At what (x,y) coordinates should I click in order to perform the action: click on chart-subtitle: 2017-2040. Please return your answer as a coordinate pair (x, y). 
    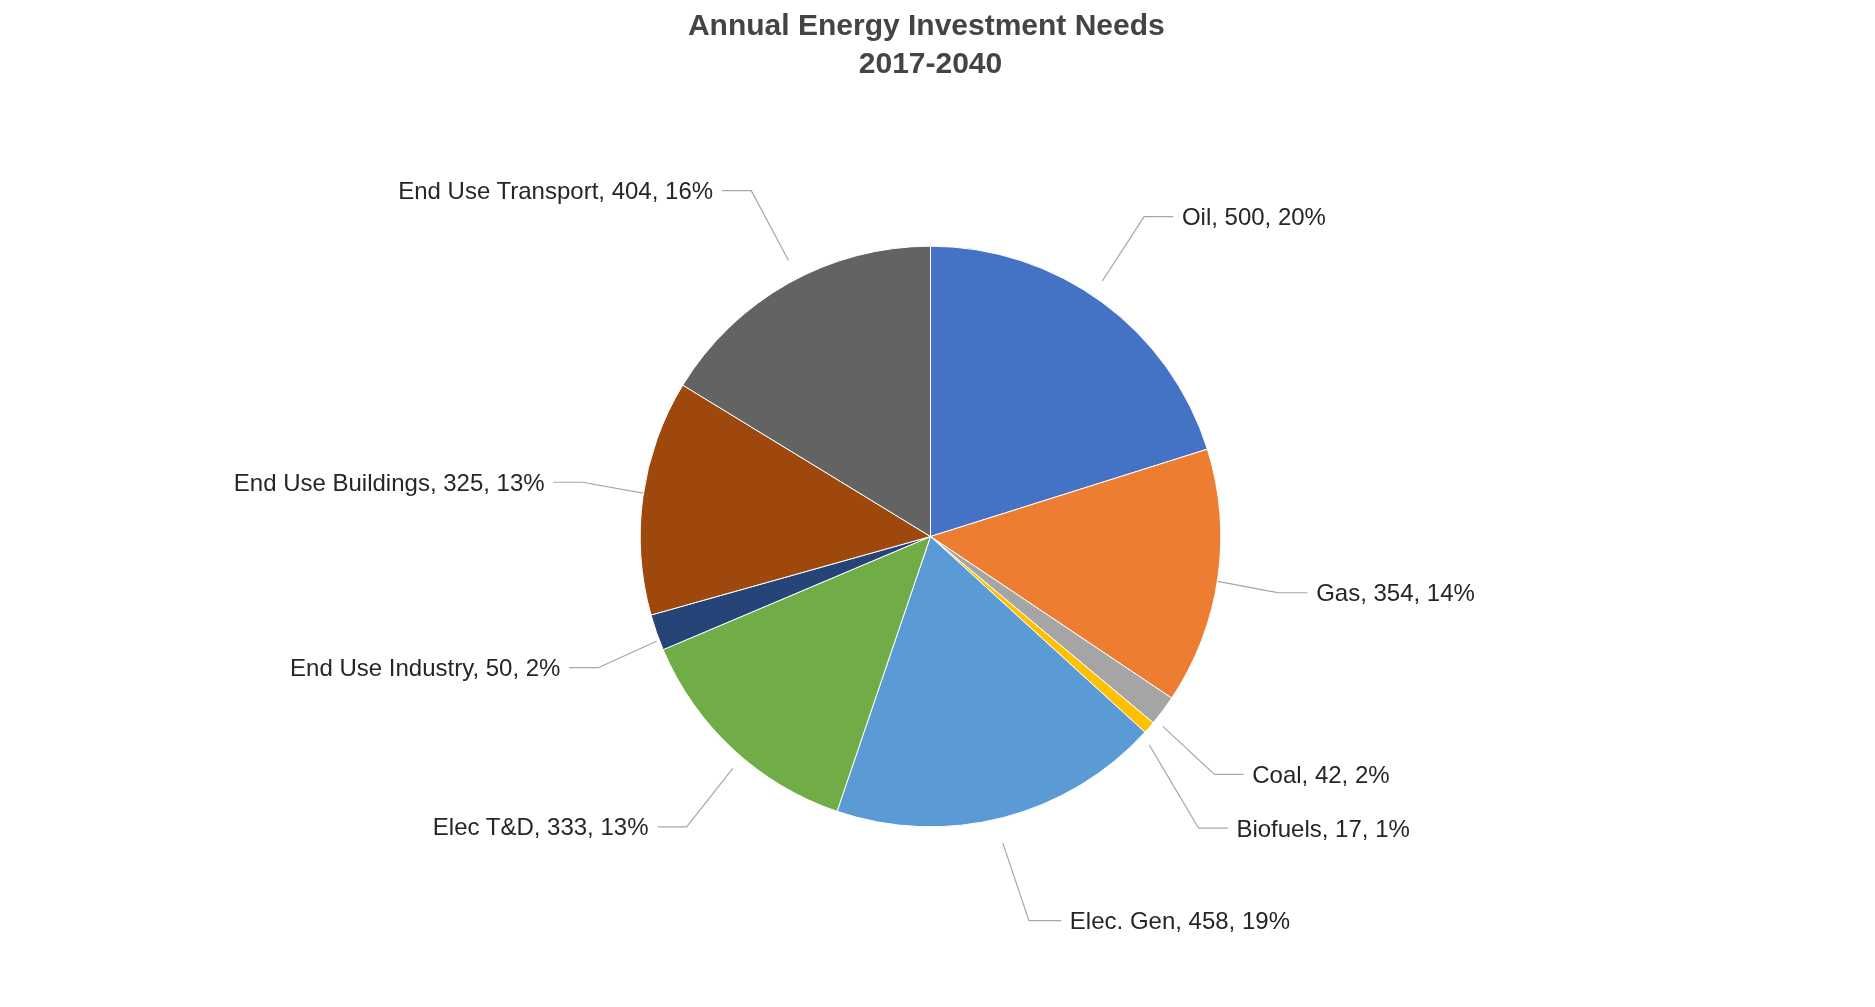
    Looking at the image, I should click on (930, 62).